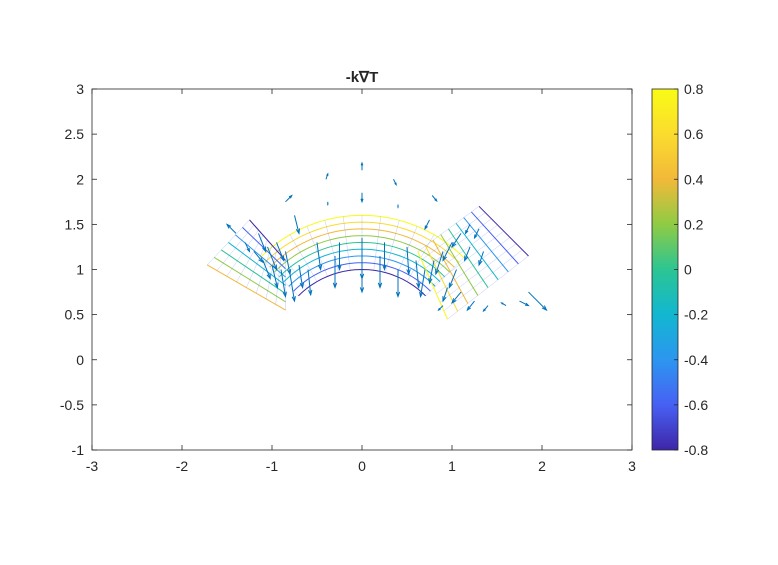 The width and height of the screenshot is (778, 565). Describe the element at coordinates (452, 466) in the screenshot. I see `x-tick-label: 1` at that location.